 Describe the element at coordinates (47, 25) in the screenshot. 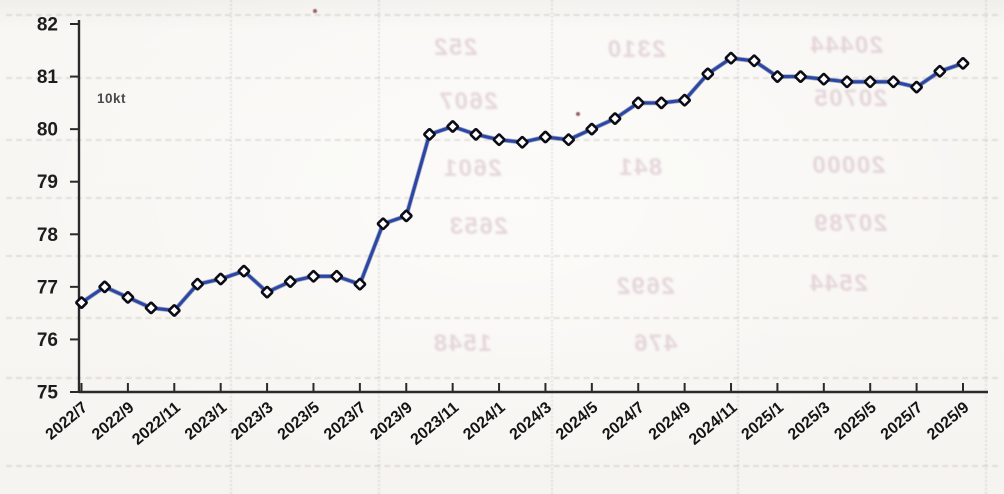

I see `y-tick-label: 82` at that location.